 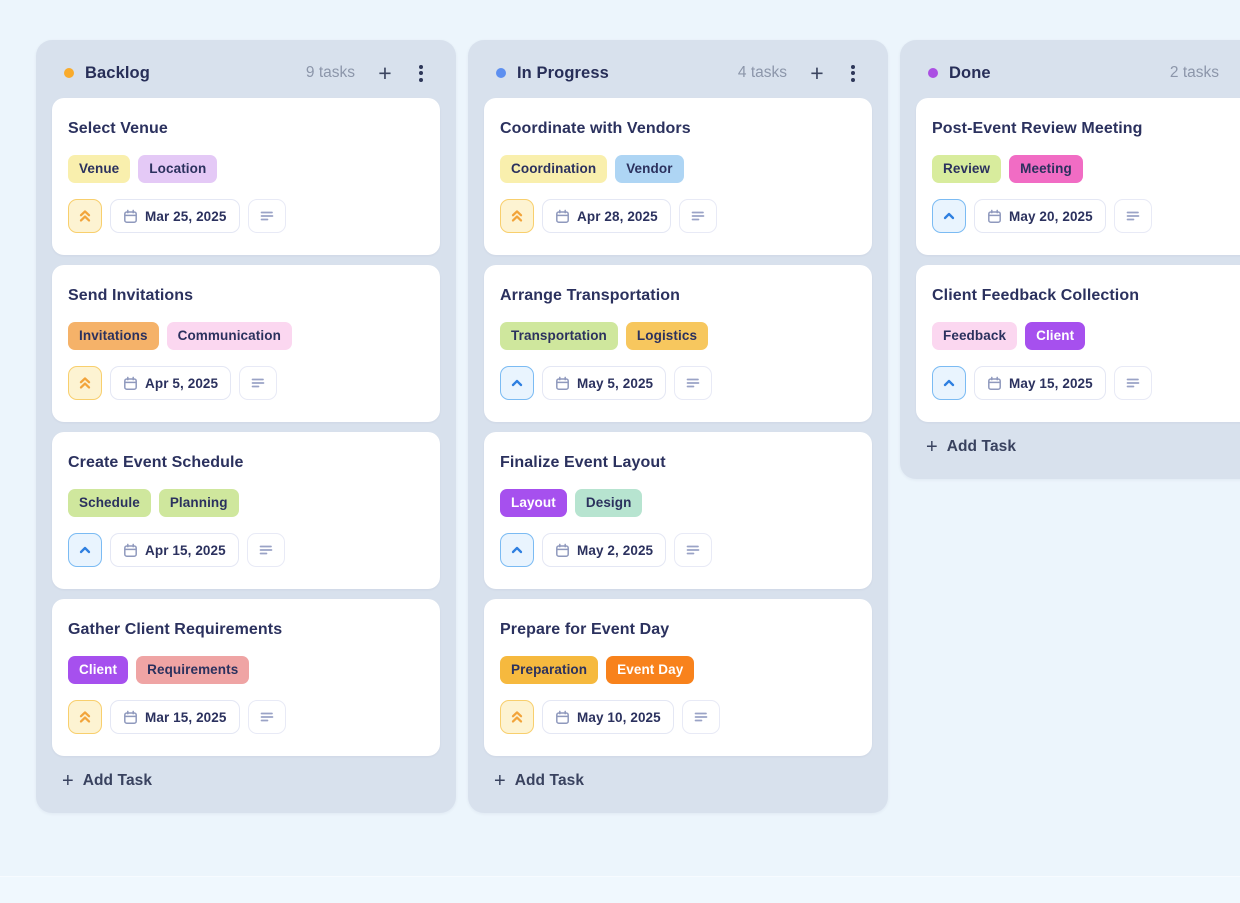 I want to click on tag: Venue, so click(x=99, y=169).